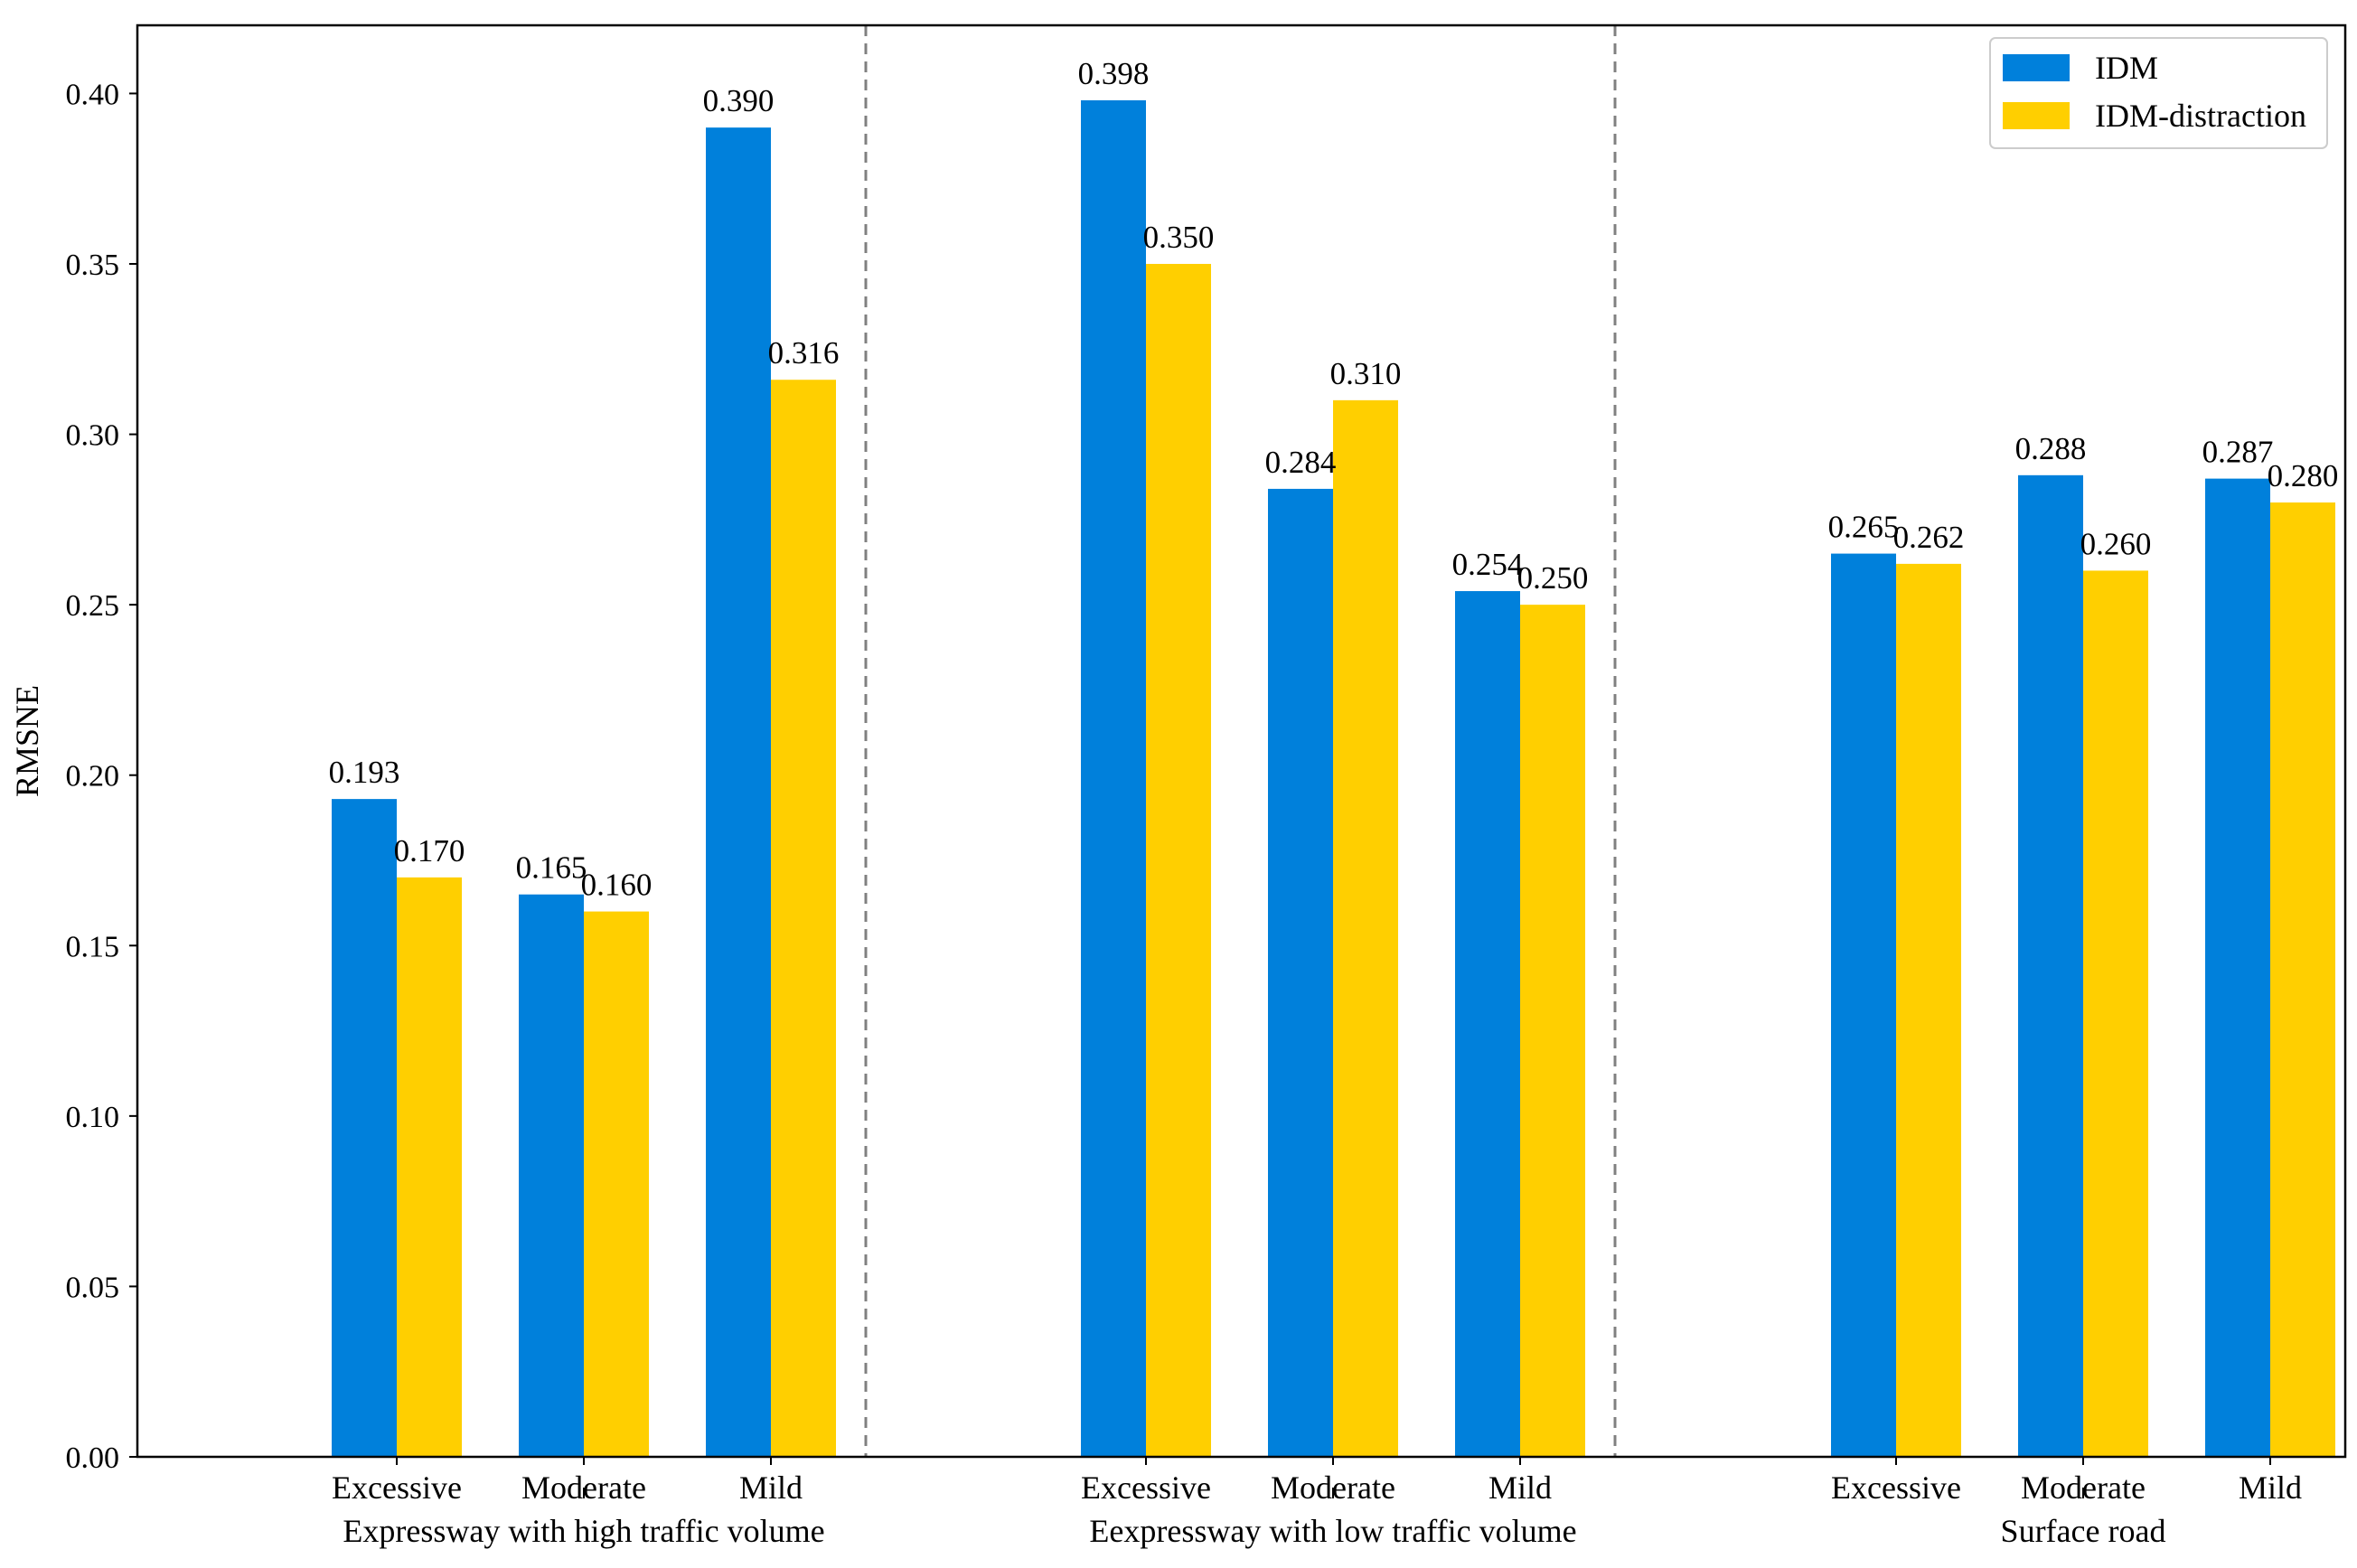 This screenshot has width=2357, height=1568. I want to click on y-tick-label-3: 0.15, so click(93, 946).